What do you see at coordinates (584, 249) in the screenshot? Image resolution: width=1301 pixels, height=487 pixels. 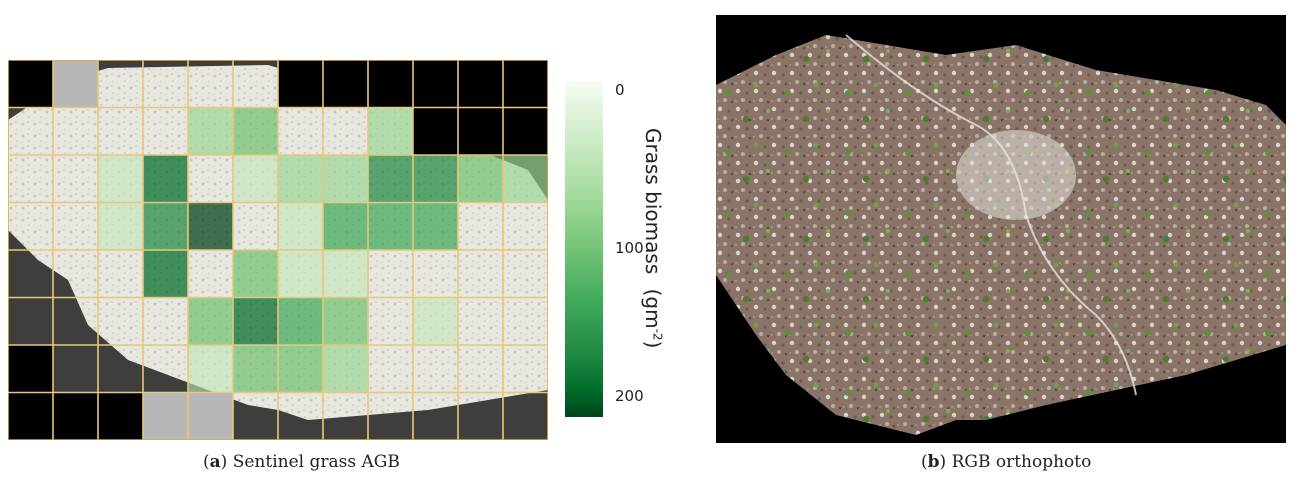 I see `colorbar-gradient` at bounding box center [584, 249].